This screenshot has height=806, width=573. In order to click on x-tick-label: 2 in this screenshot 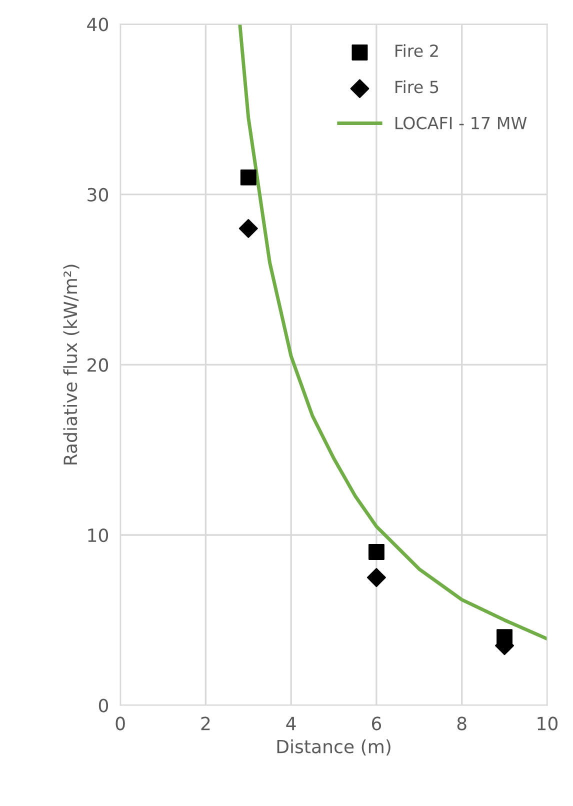, I will do `click(205, 723)`.